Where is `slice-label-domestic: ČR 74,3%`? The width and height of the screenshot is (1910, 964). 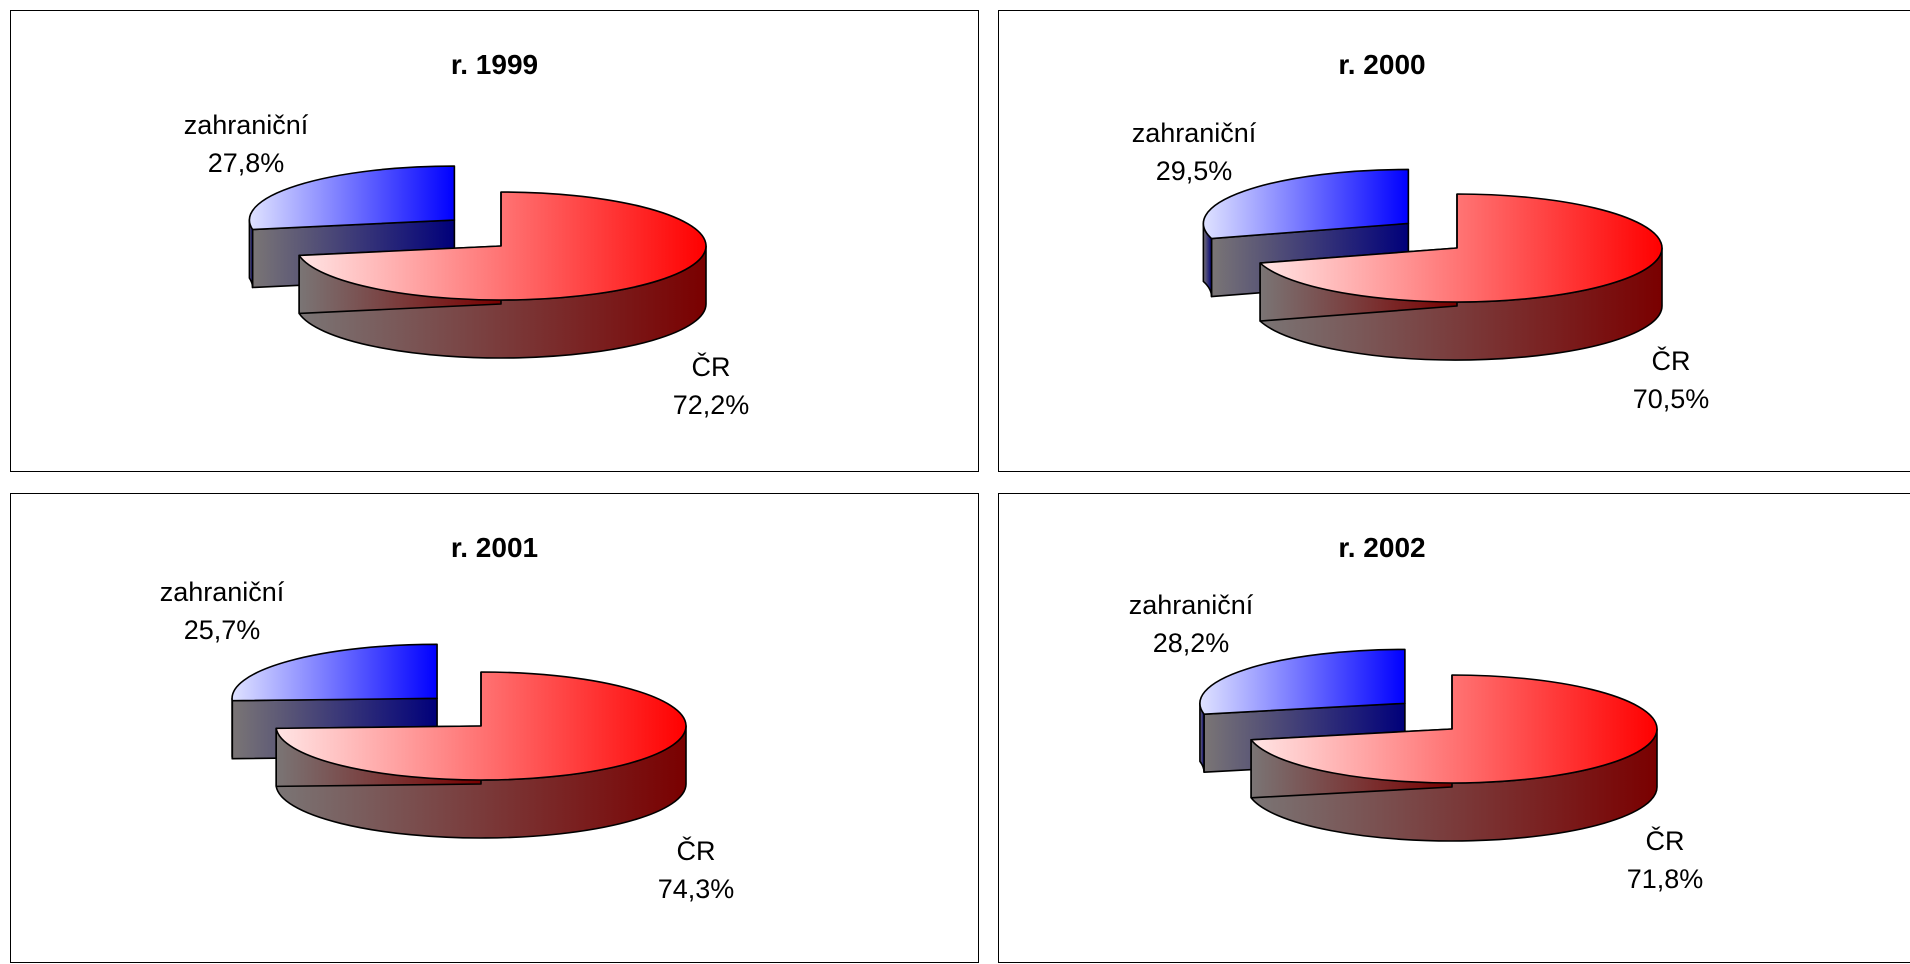 slice-label-domestic: ČR 74,3% is located at coordinates (696, 870).